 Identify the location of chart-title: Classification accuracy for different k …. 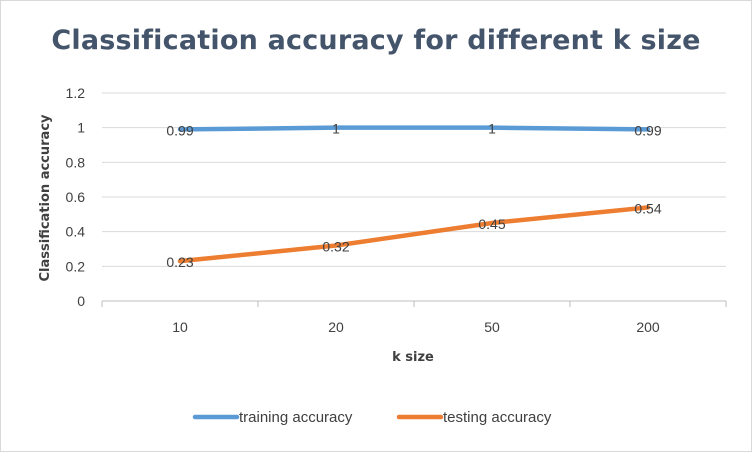
(376, 40).